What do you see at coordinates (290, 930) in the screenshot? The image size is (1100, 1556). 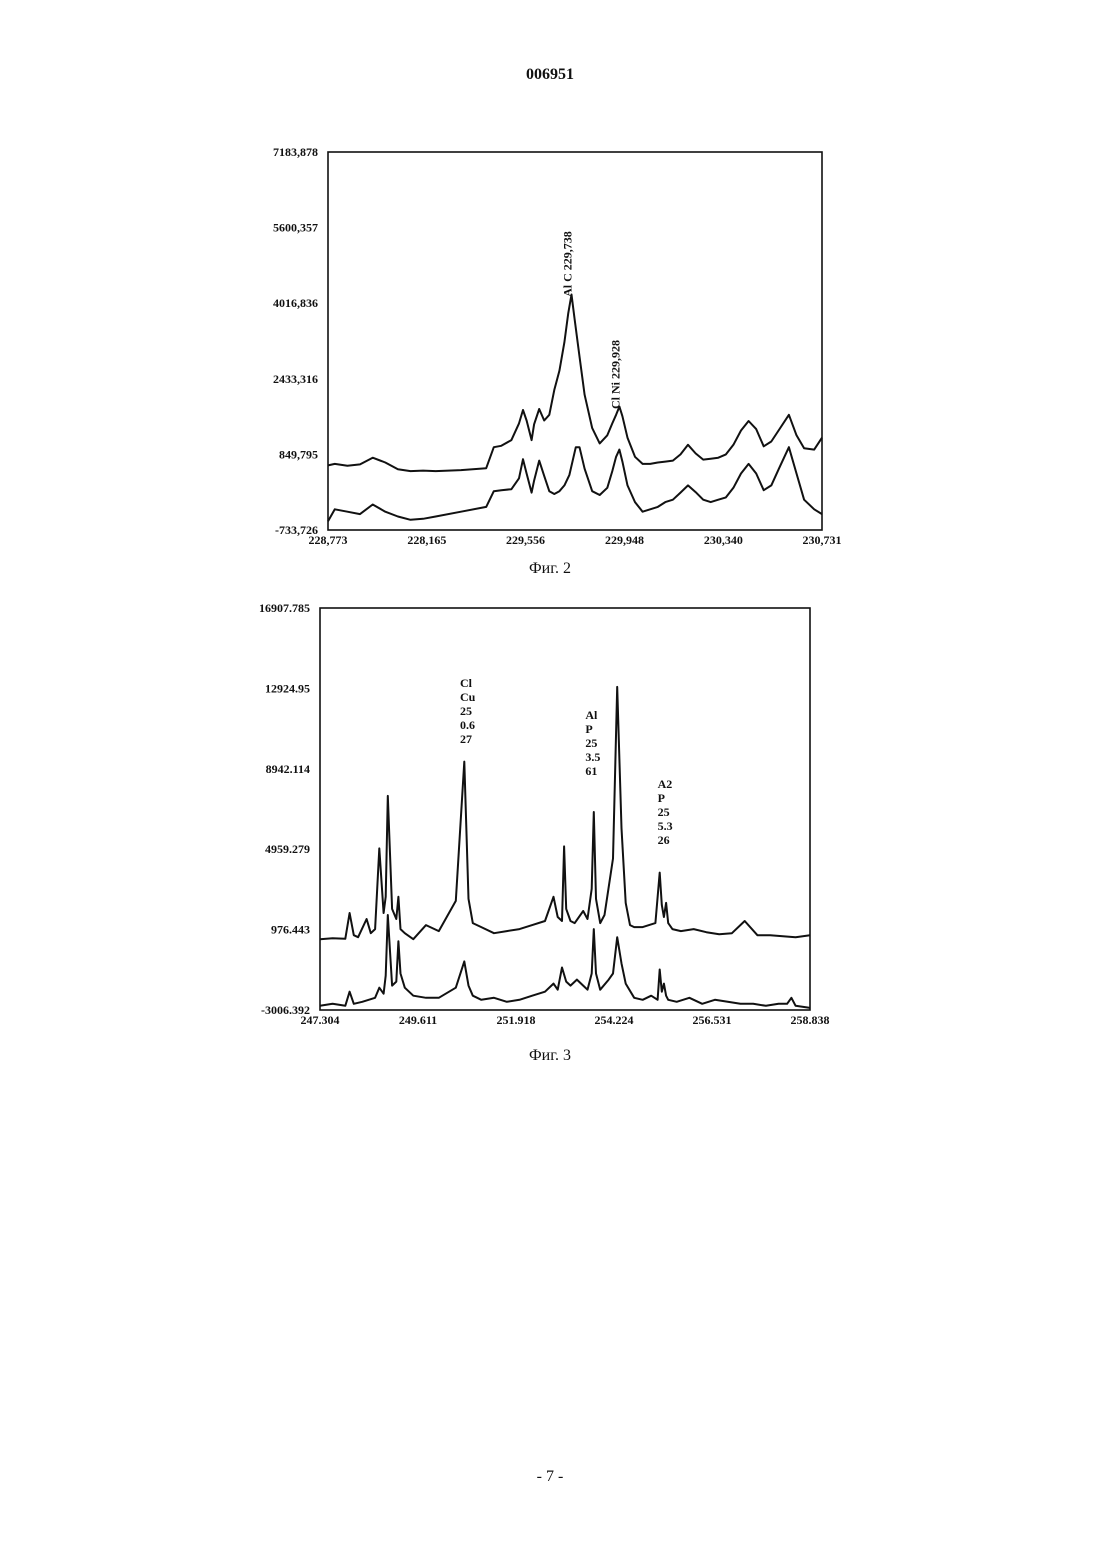 I see `y-tick-label: 976.443` at bounding box center [290, 930].